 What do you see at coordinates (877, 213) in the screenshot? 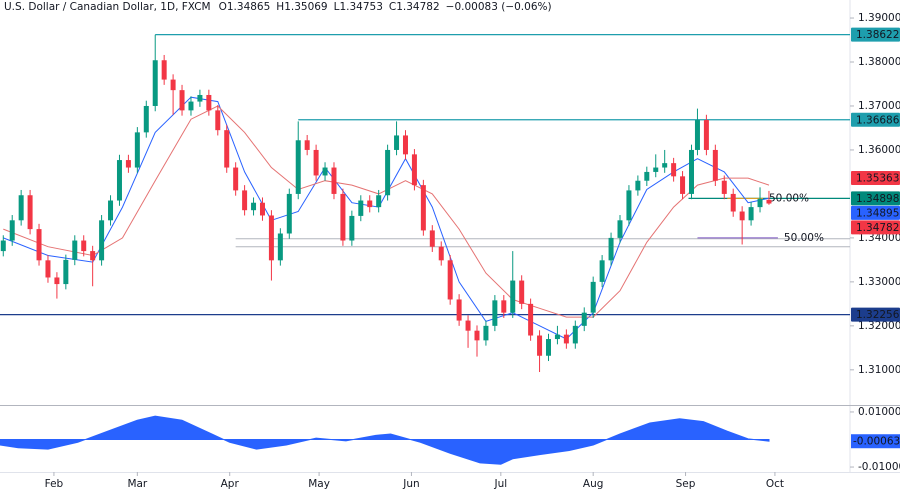
I see `price-tag-label: 1.34895` at bounding box center [877, 213].